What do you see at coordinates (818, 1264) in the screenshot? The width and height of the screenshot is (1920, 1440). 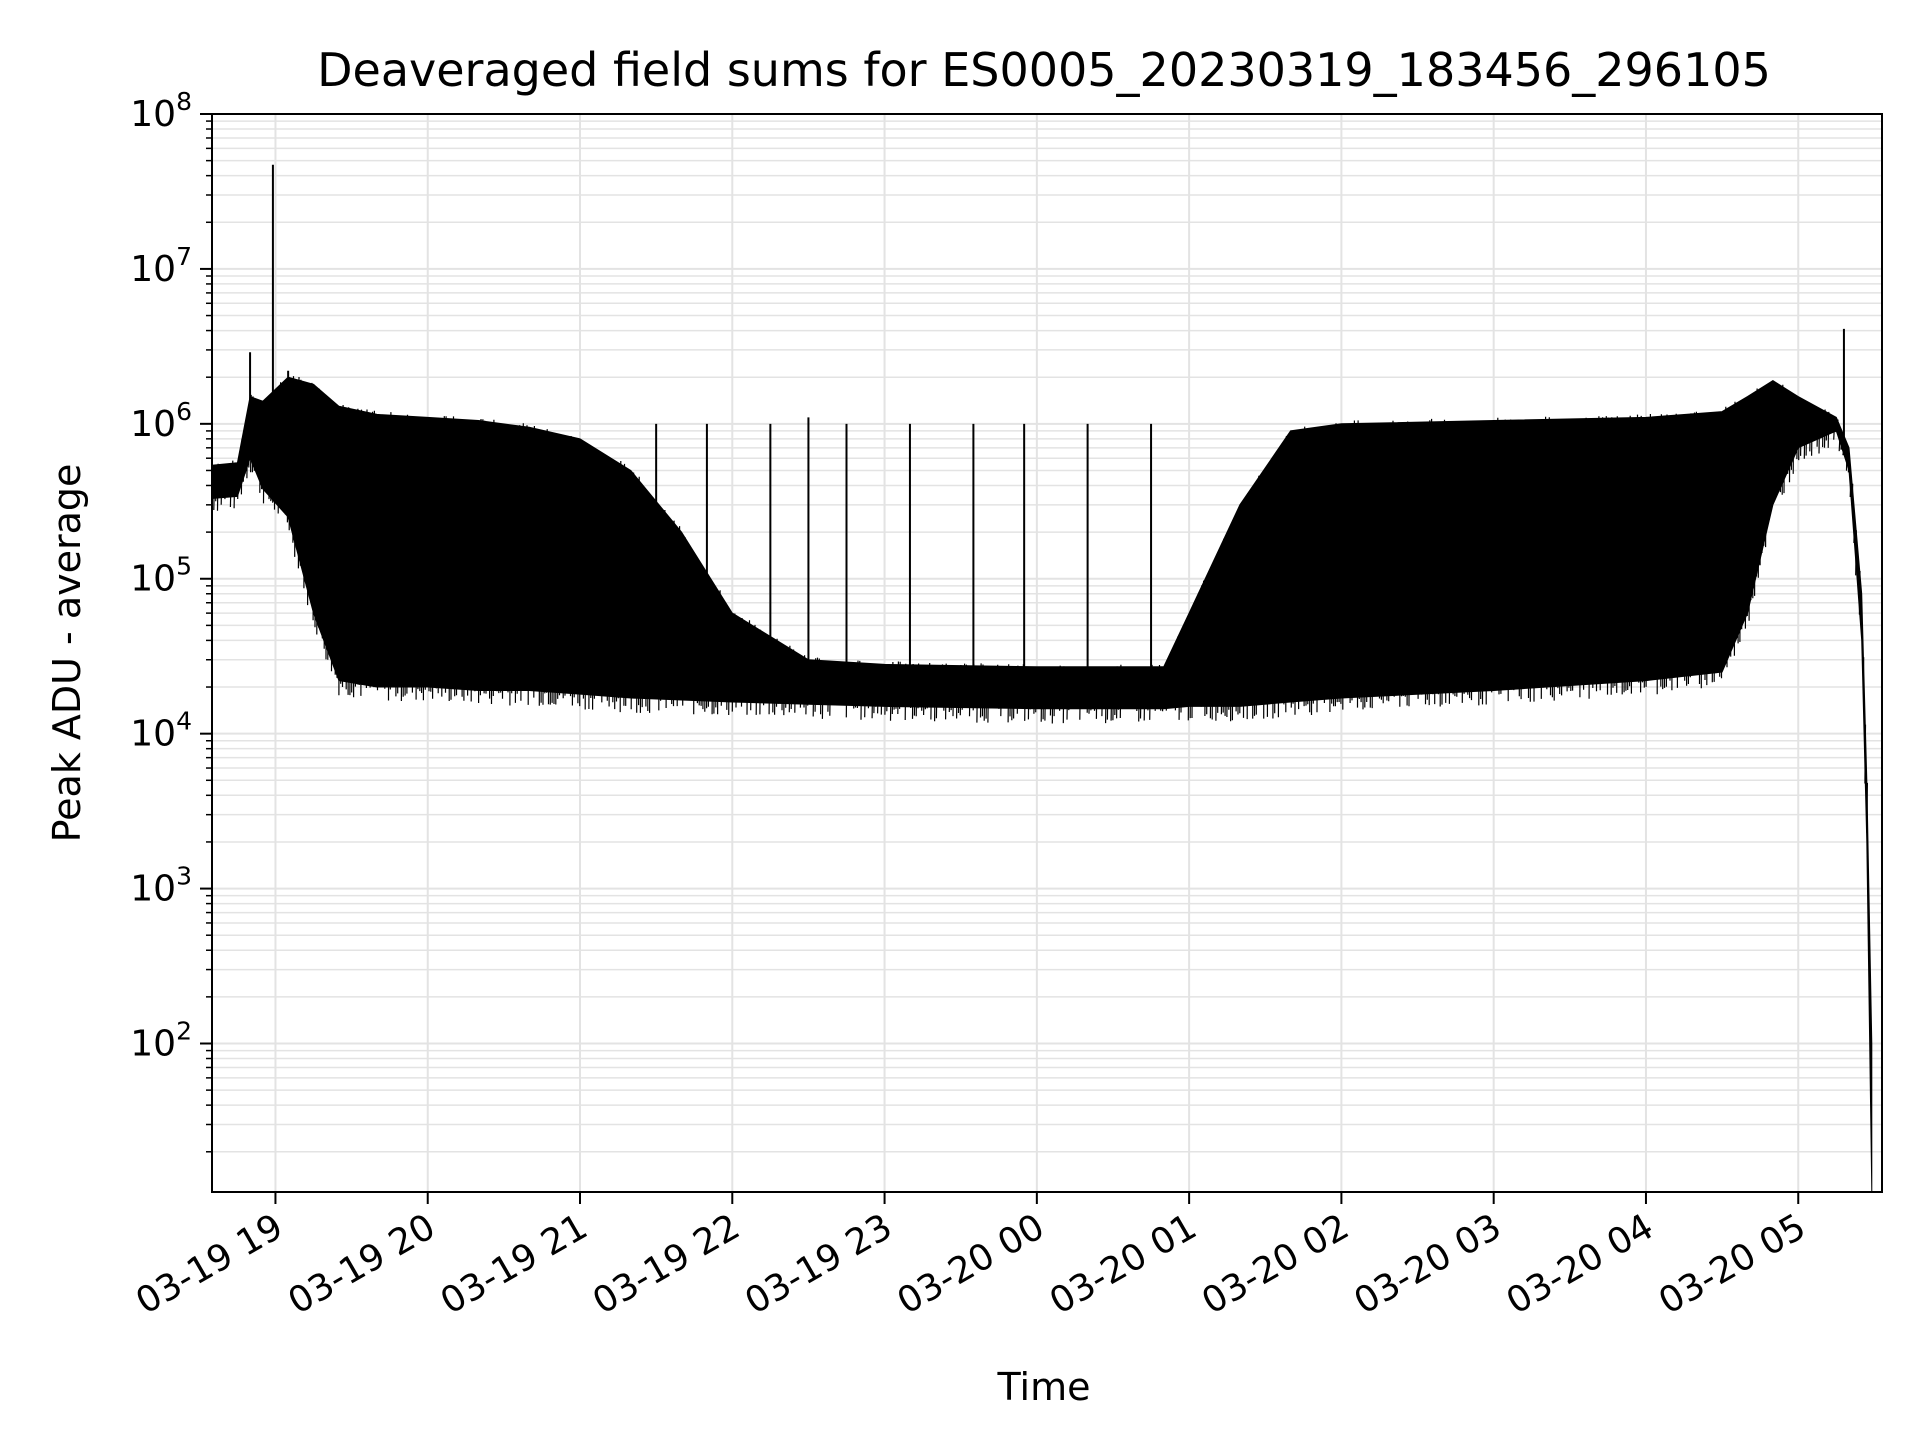 I see `x-tick-label: 03-19 23` at bounding box center [818, 1264].